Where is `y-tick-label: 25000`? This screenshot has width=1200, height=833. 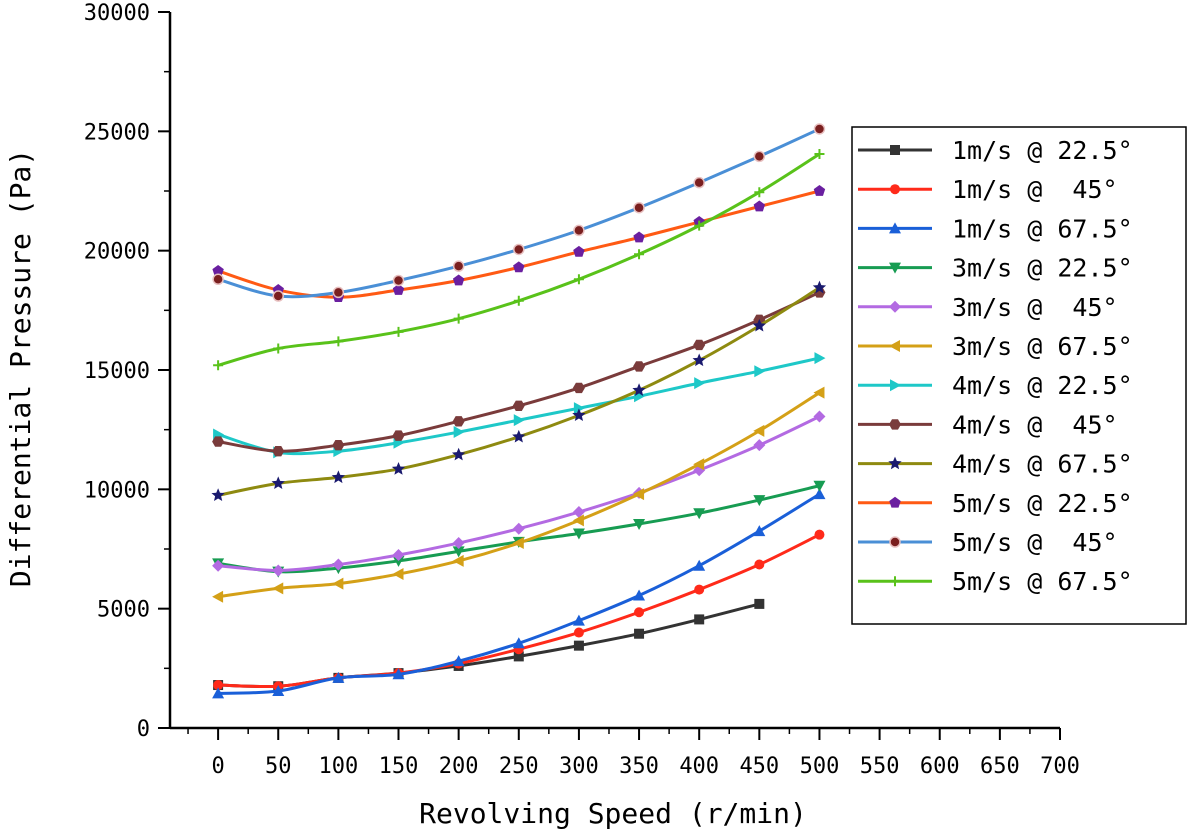
y-tick-label: 25000 is located at coordinates (117, 132).